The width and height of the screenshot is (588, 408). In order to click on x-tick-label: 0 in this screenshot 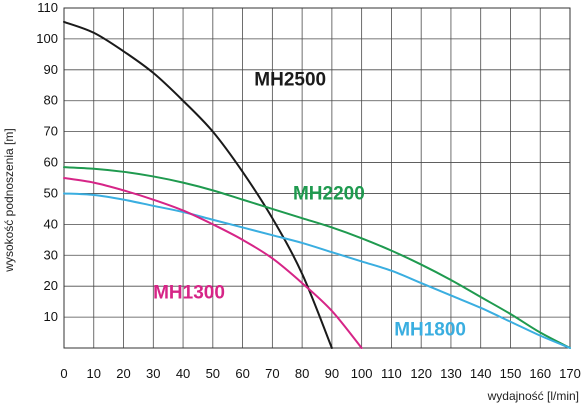, I will do `click(63, 373)`.